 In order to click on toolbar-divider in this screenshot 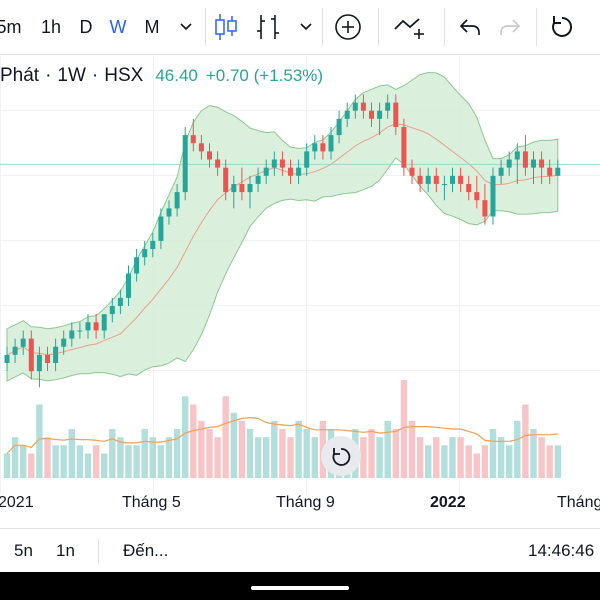, I will do `click(378, 27)`.